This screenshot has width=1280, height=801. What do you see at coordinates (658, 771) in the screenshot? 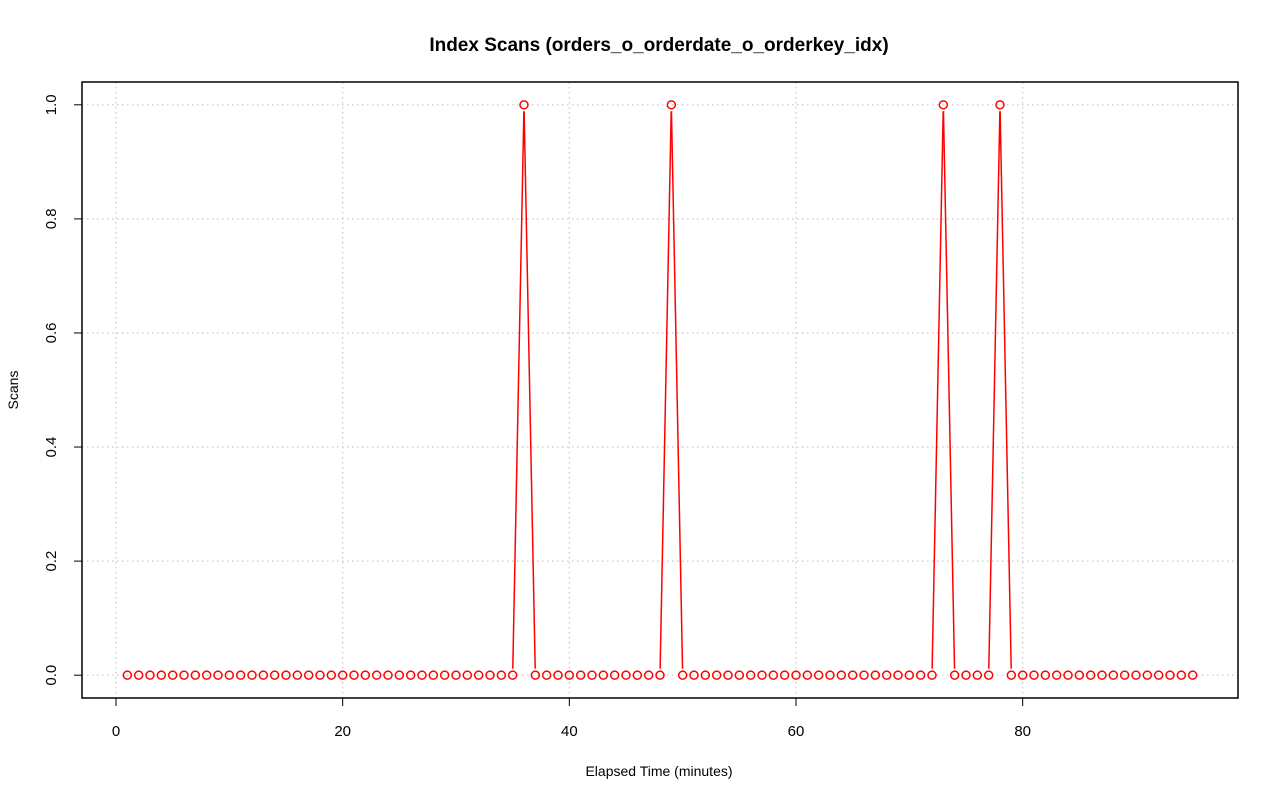
I see `x-axis-label: Elapsed Time (minutes)` at bounding box center [658, 771].